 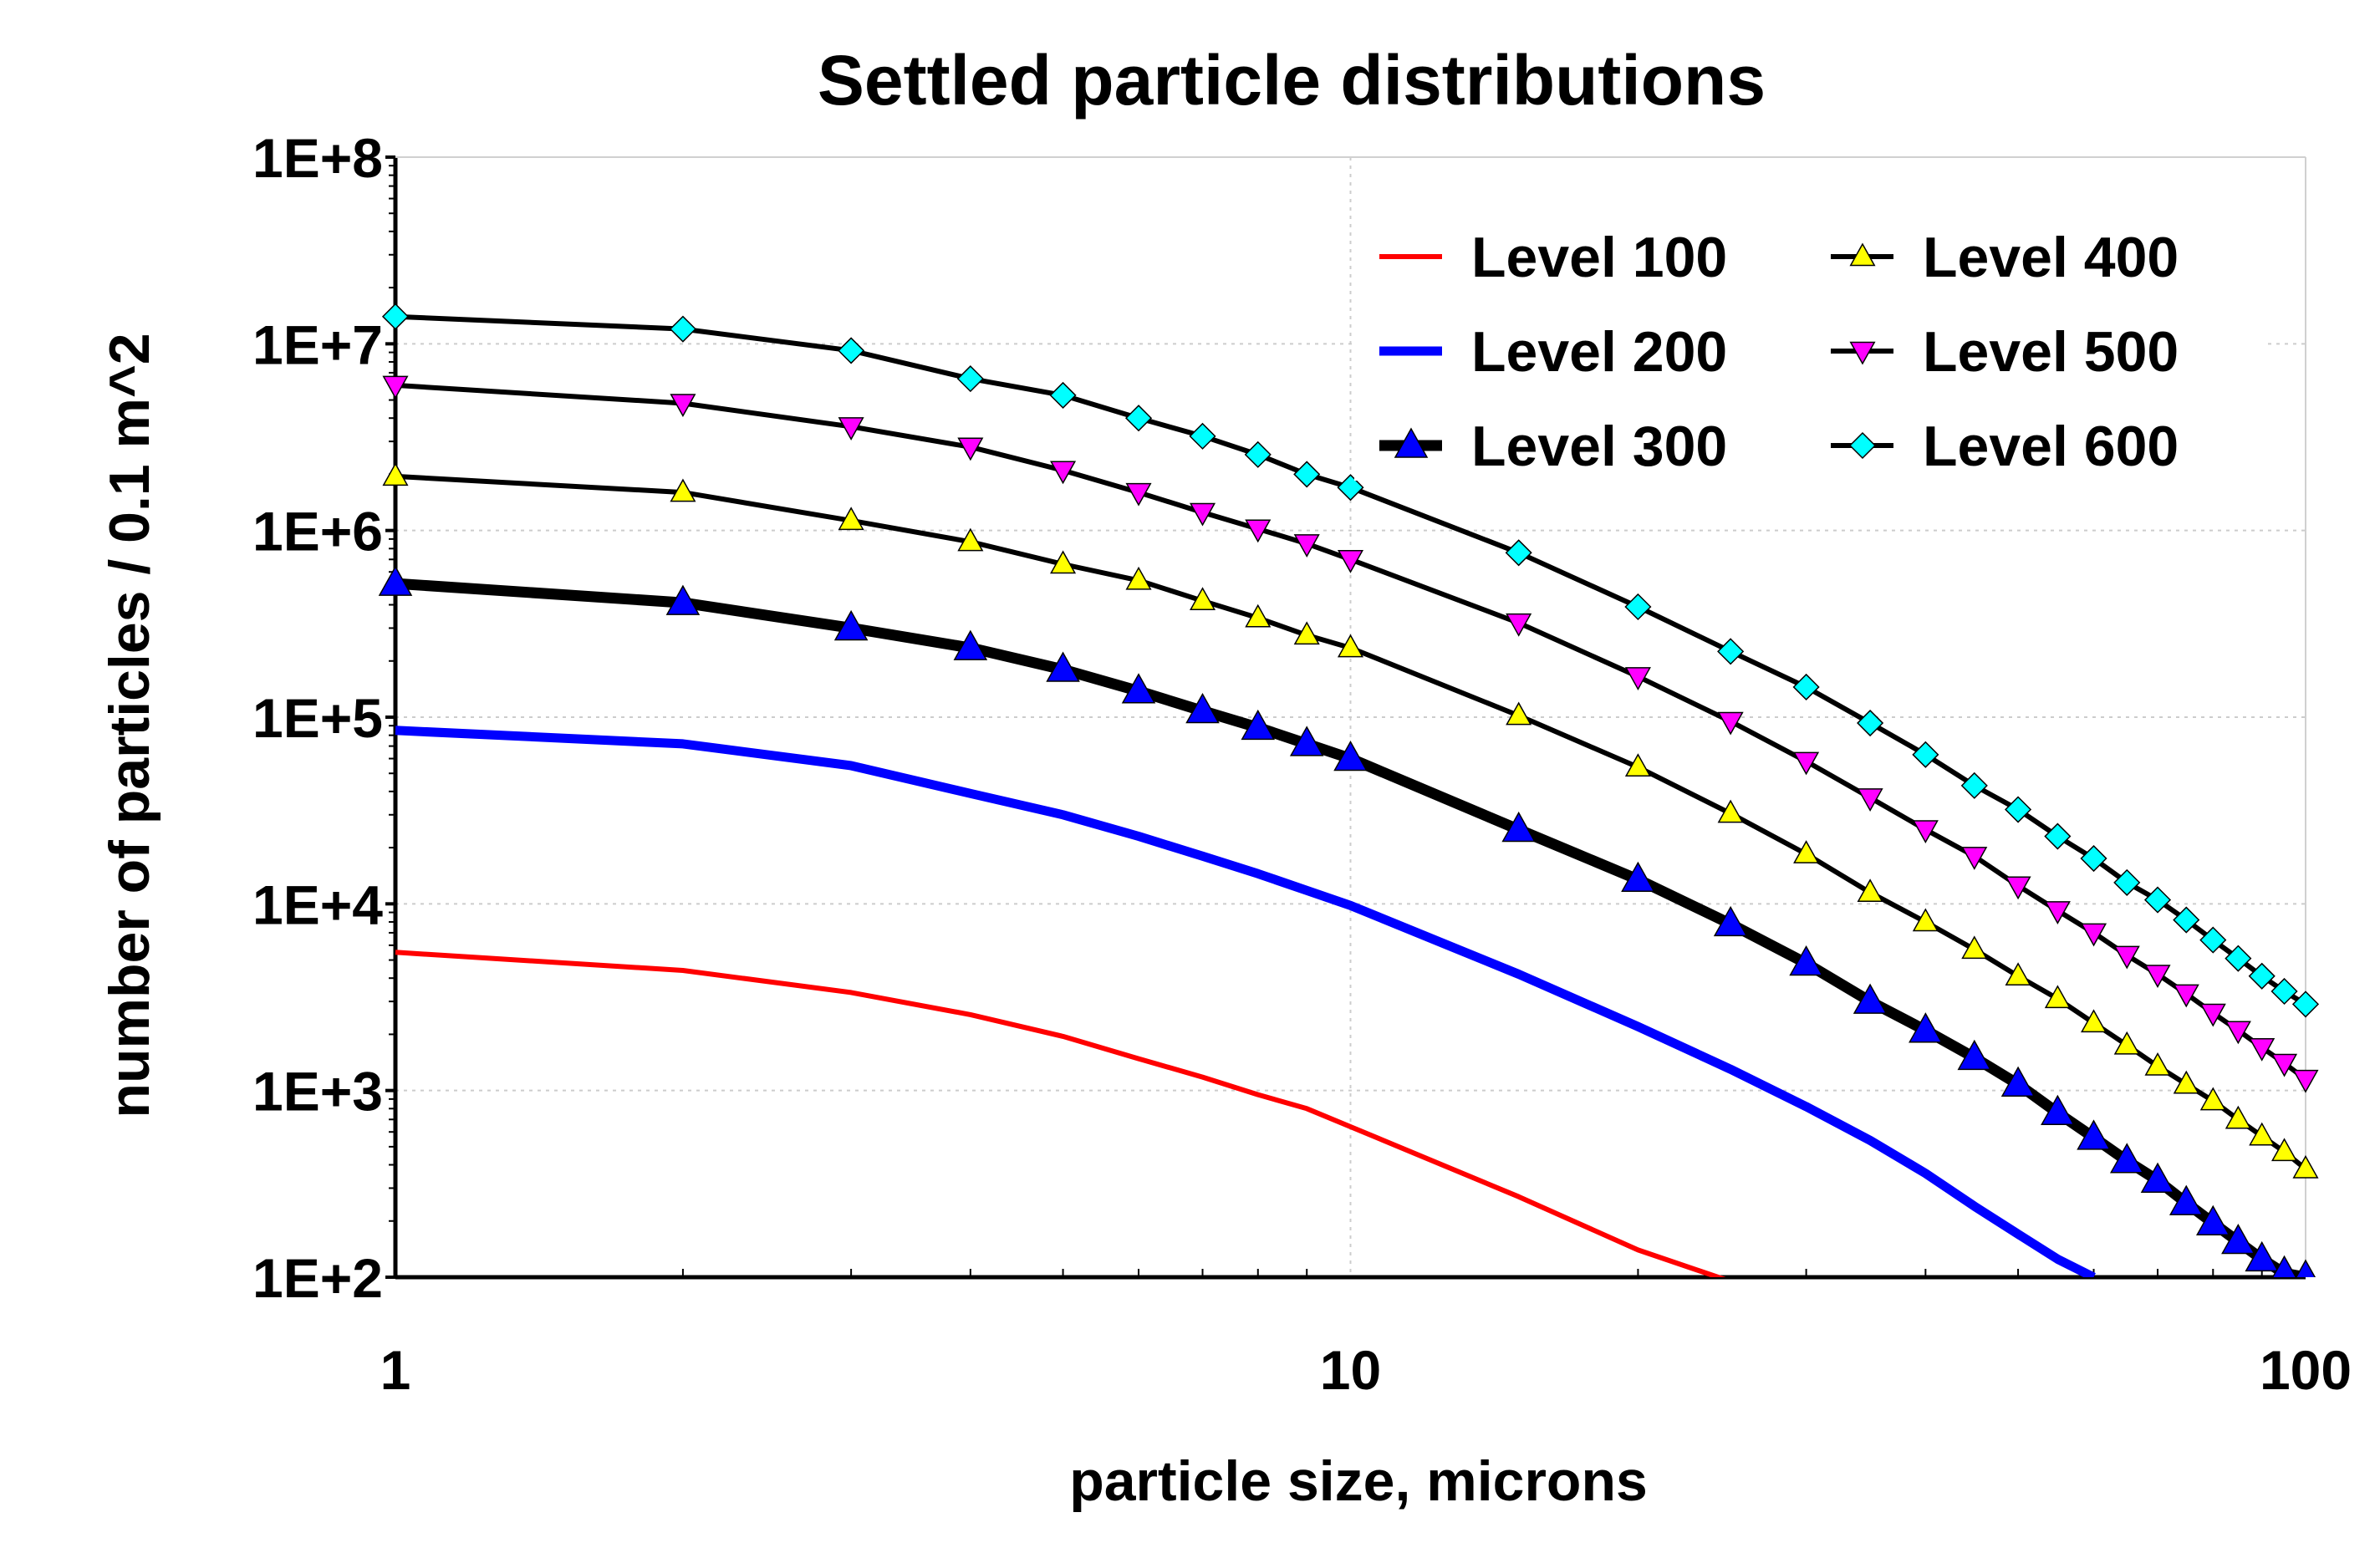 I want to click on y-tick-labels: 1E+2 1E+3 1E+4 1E+5 1E+6 1E+7 1E+8, so click(x=317, y=718).